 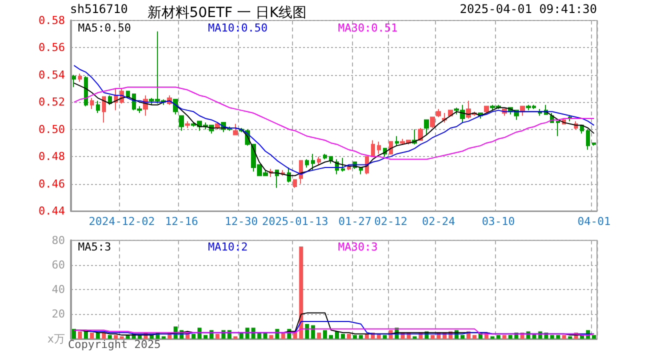 What do you see at coordinates (51, 47) in the screenshot?
I see `y-tick-label: 0.56` at bounding box center [51, 47].